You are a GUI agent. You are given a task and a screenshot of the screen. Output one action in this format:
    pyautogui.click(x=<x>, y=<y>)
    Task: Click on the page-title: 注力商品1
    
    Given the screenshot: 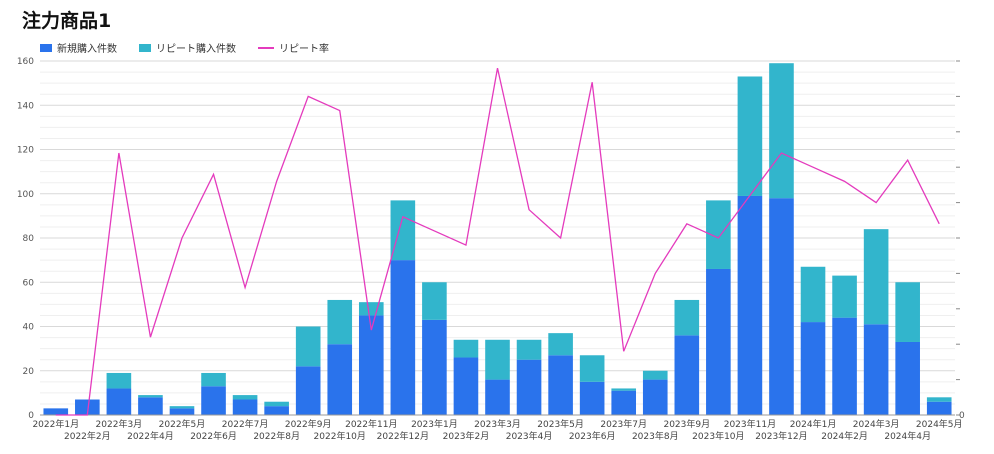 What is the action you would take?
    pyautogui.click(x=67, y=21)
    